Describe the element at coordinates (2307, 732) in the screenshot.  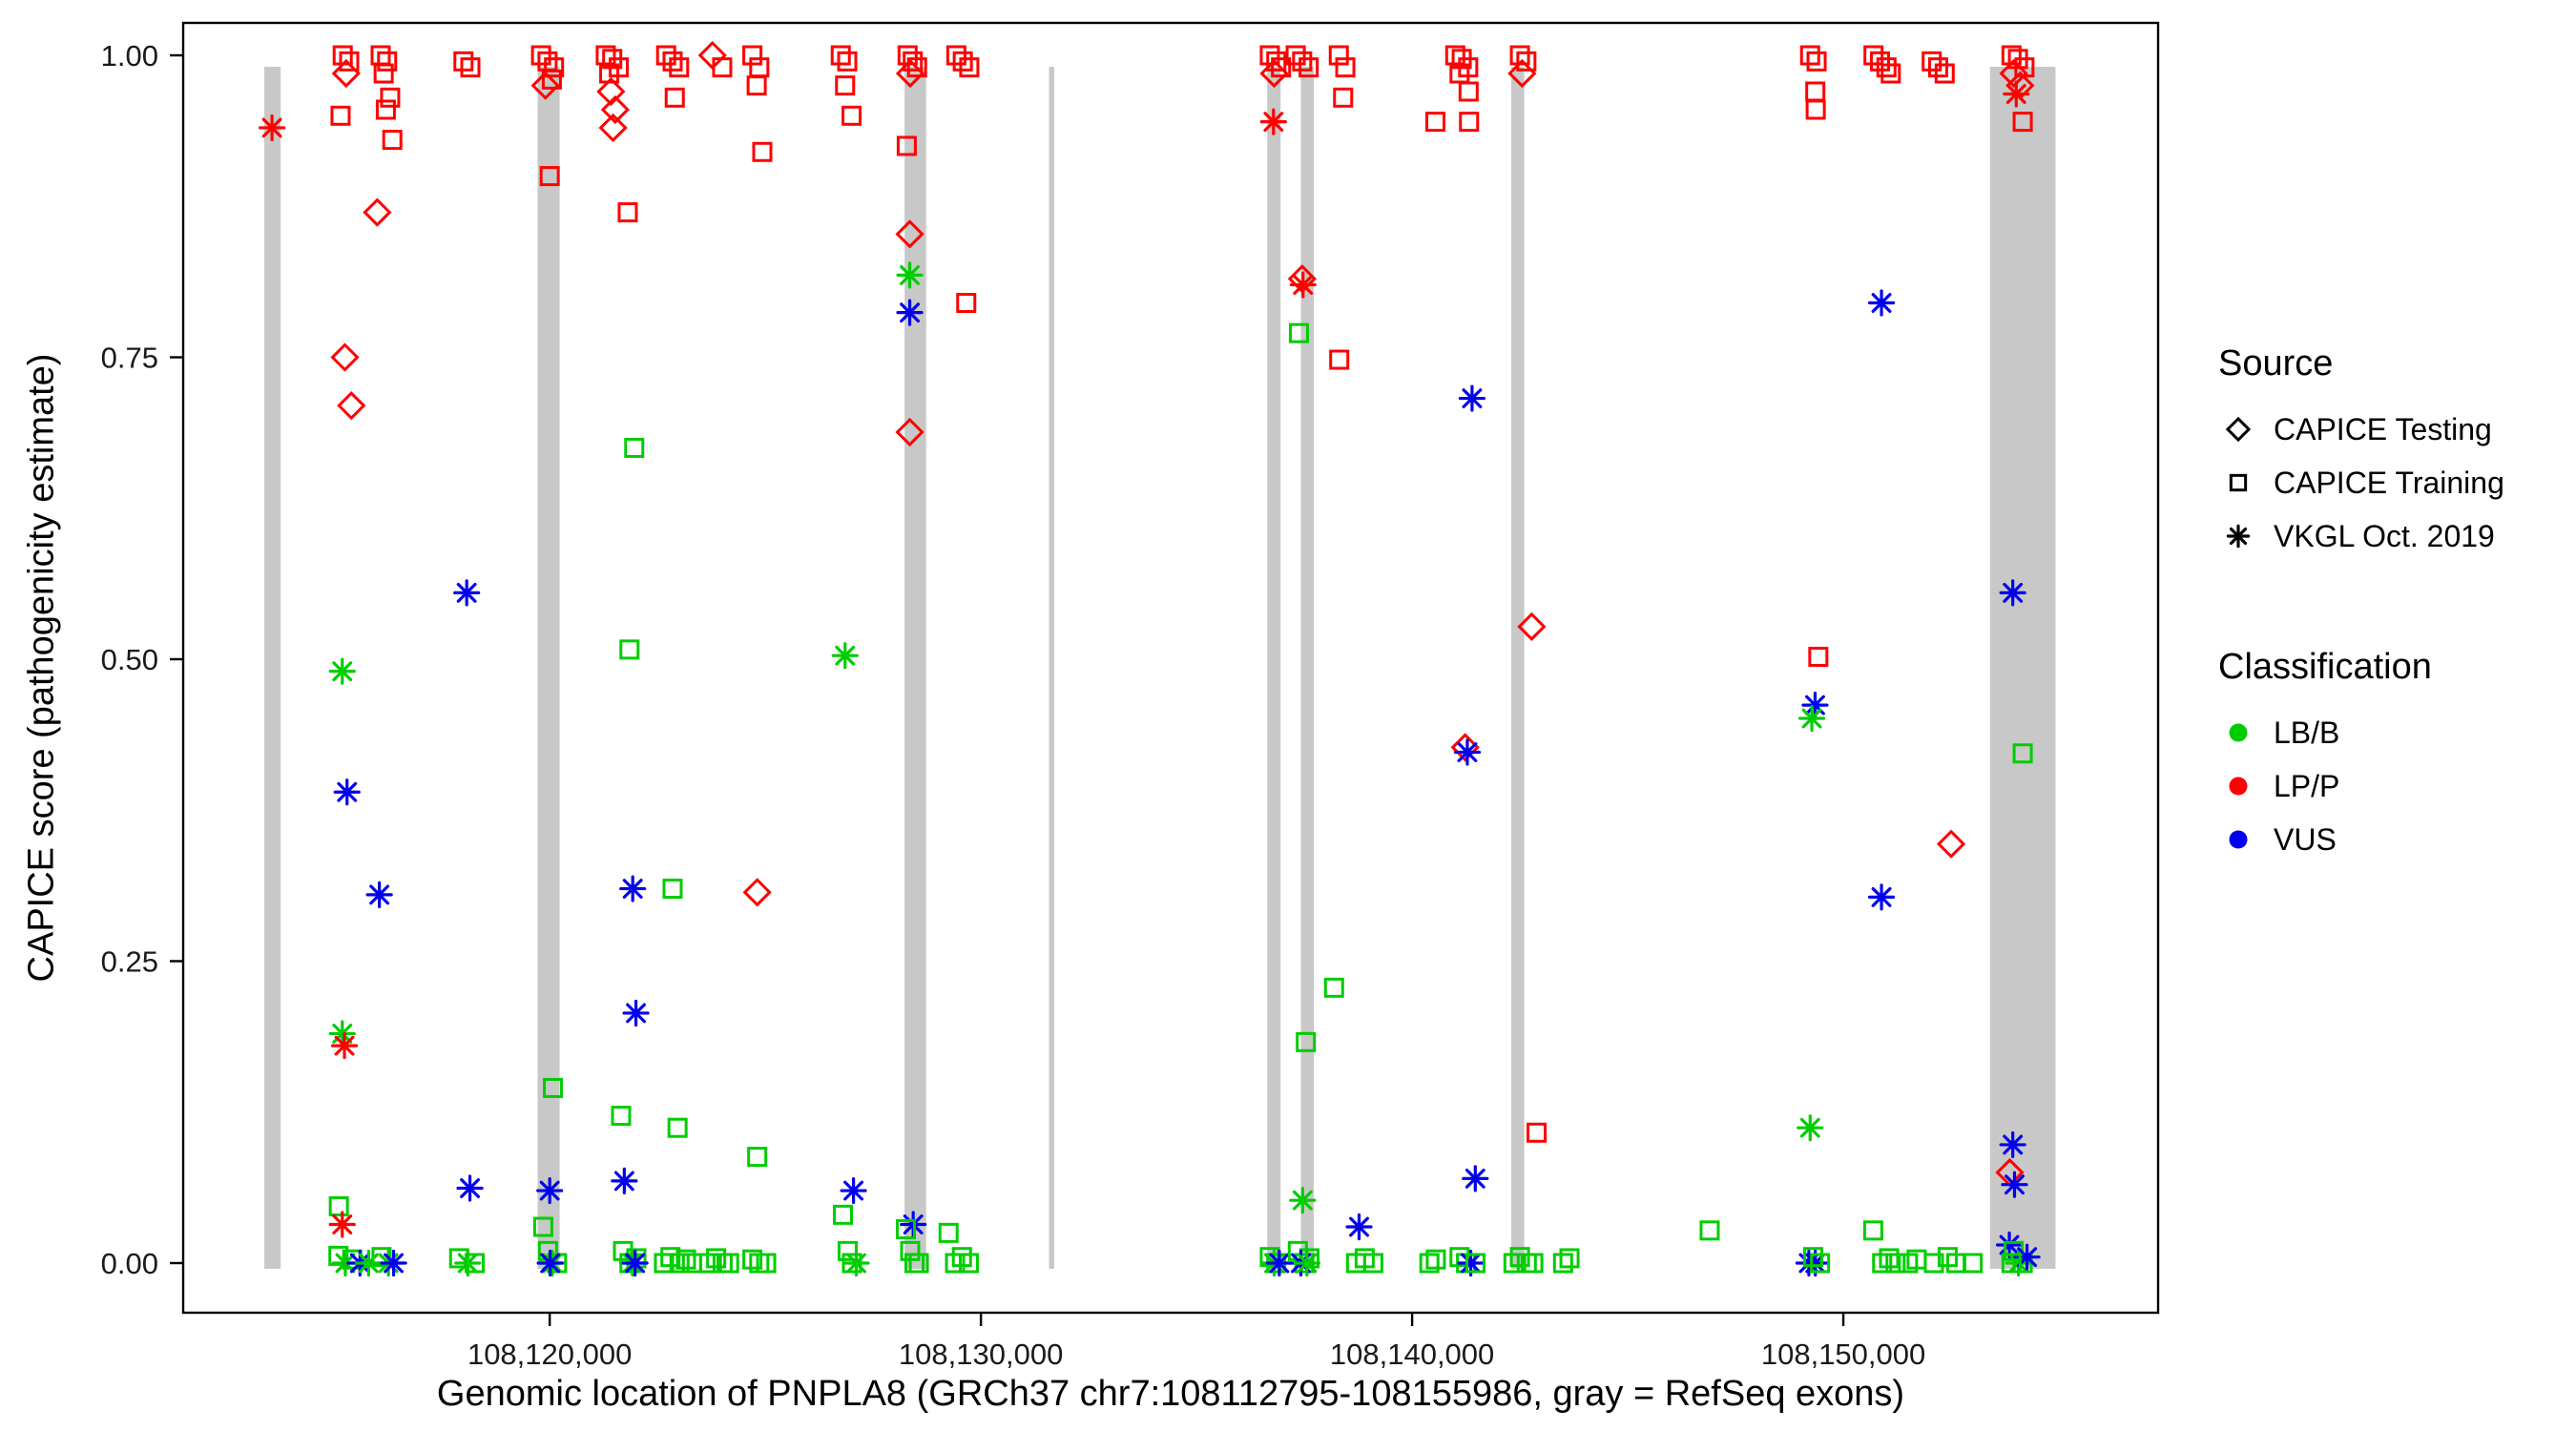
I see `legend-item-label: LB/B` at that location.